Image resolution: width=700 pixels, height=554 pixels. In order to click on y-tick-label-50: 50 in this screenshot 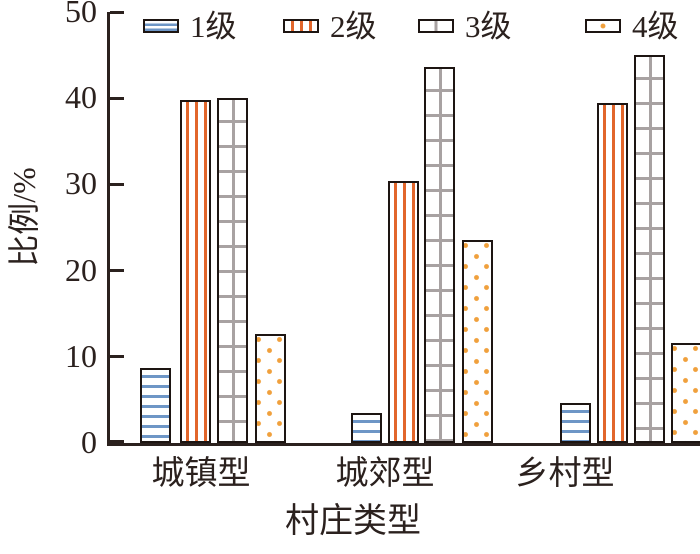, I will do `click(81, 14)`.